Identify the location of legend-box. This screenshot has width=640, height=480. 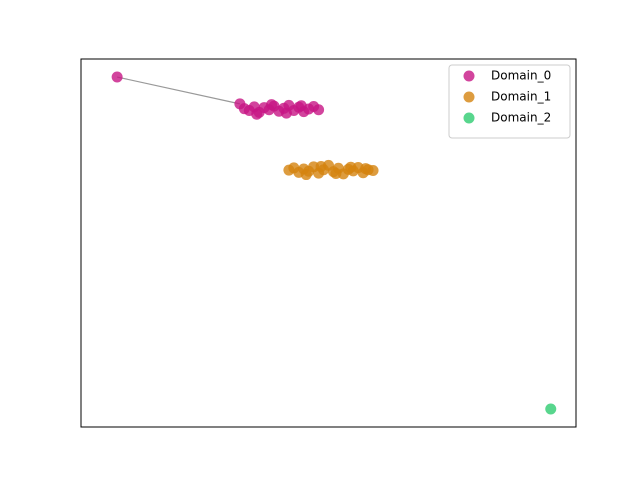
(509, 101).